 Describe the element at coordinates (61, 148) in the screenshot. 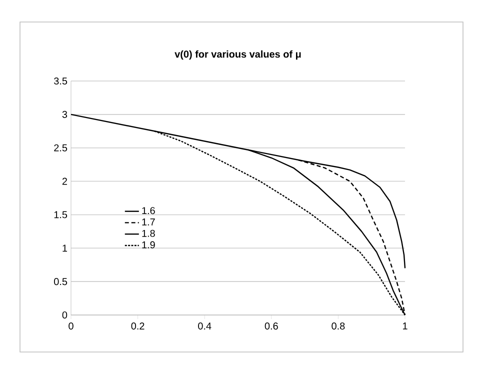

I see `y-tick-label: 2.5` at that location.